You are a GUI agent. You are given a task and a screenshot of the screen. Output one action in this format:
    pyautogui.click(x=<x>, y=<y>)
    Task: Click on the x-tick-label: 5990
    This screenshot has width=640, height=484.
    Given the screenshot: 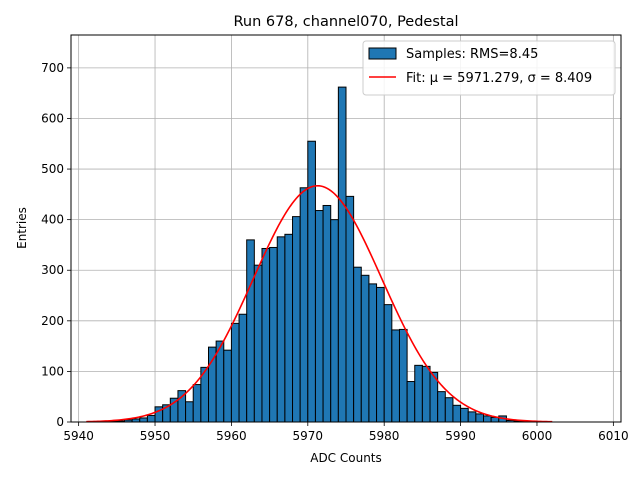 What is the action you would take?
    pyautogui.click(x=460, y=436)
    